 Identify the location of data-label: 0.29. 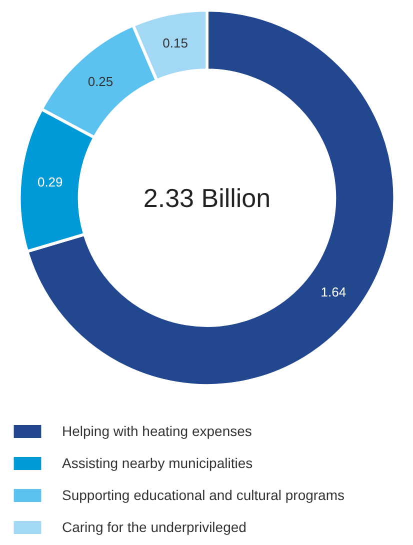
(50, 182).